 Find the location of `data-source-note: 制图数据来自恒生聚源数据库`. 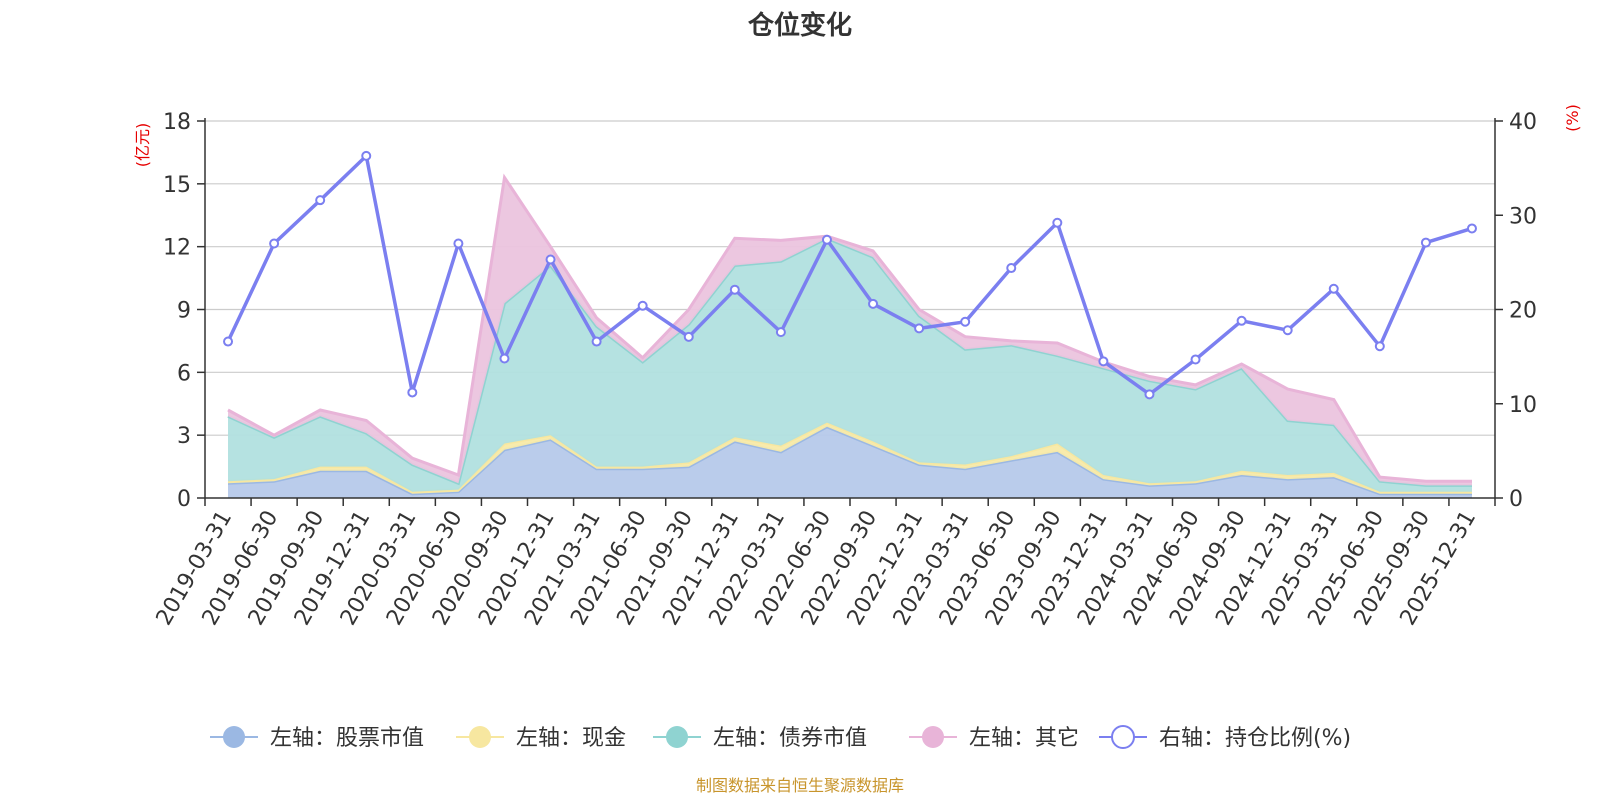

data-source-note: 制图数据来自恒生聚源数据库 is located at coordinates (800, 785).